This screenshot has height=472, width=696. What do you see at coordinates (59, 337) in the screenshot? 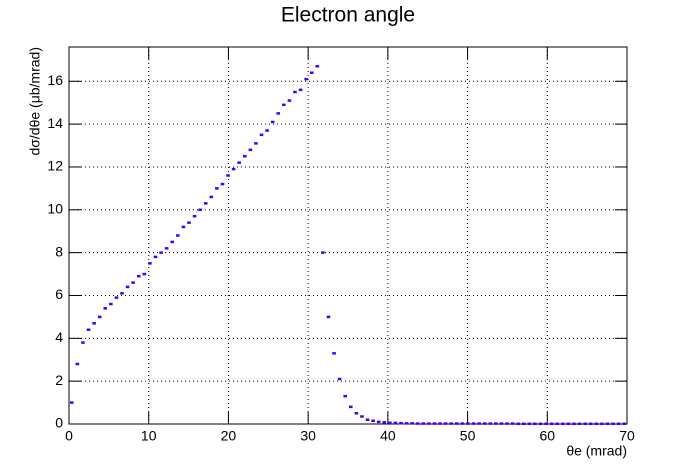
I see `y-tick-label: 4` at bounding box center [59, 337].